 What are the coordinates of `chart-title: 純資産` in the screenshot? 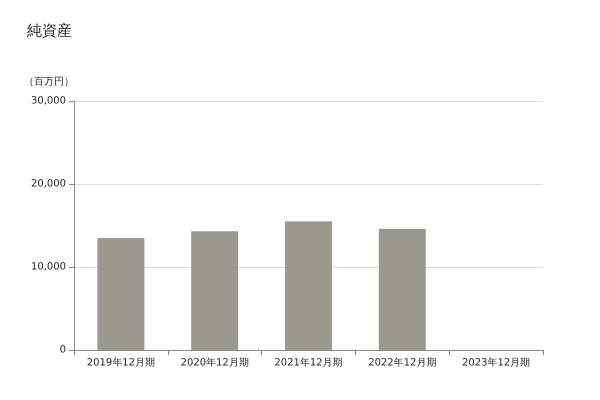 It's located at (49, 31).